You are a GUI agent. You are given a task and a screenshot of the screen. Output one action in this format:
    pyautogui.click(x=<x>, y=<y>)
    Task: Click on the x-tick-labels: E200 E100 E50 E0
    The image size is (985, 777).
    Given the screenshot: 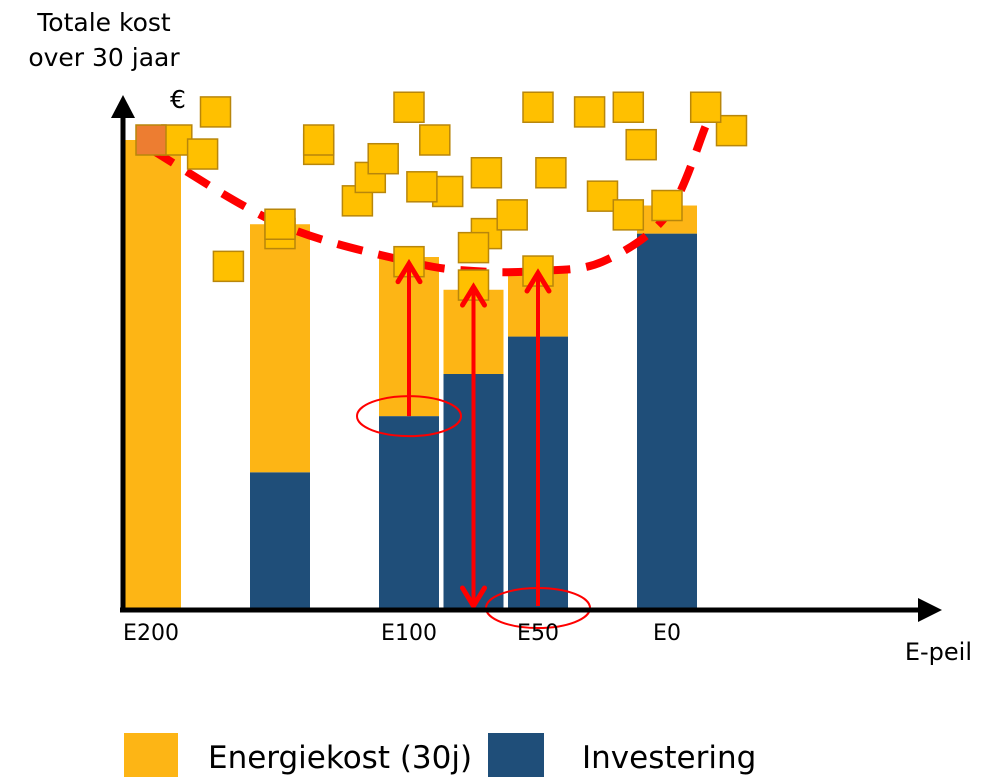 What is the action you would take?
    pyautogui.click(x=402, y=633)
    